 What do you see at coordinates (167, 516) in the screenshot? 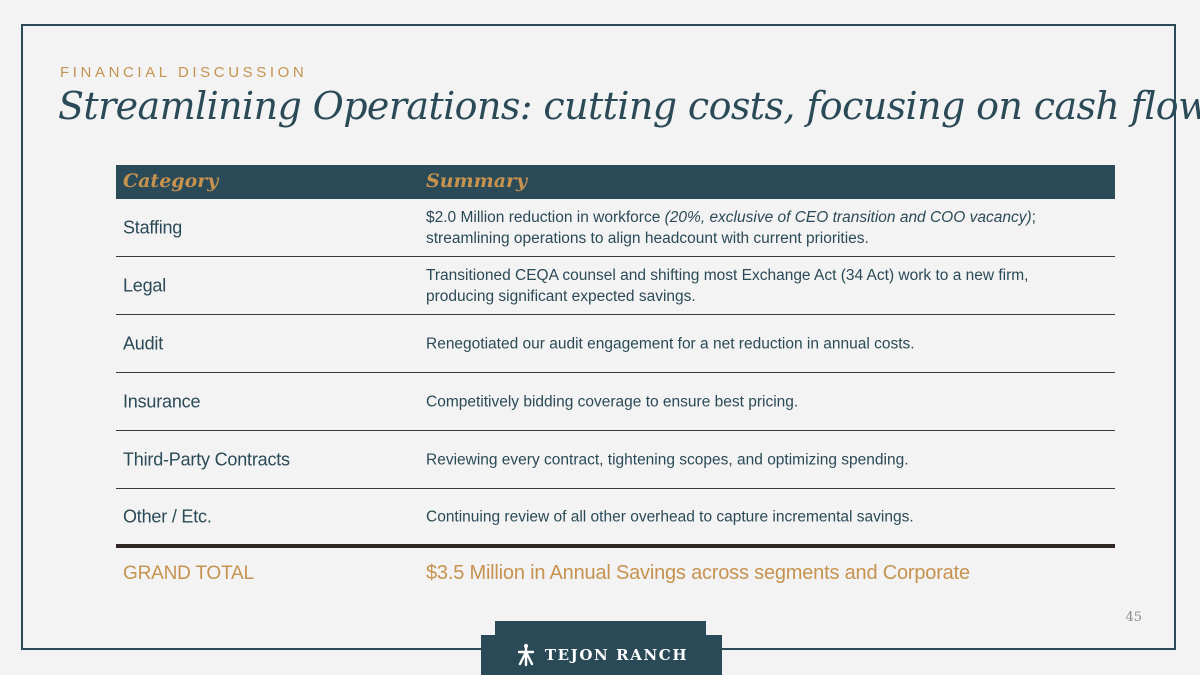
I see `row-category: Other / Etc.` at bounding box center [167, 516].